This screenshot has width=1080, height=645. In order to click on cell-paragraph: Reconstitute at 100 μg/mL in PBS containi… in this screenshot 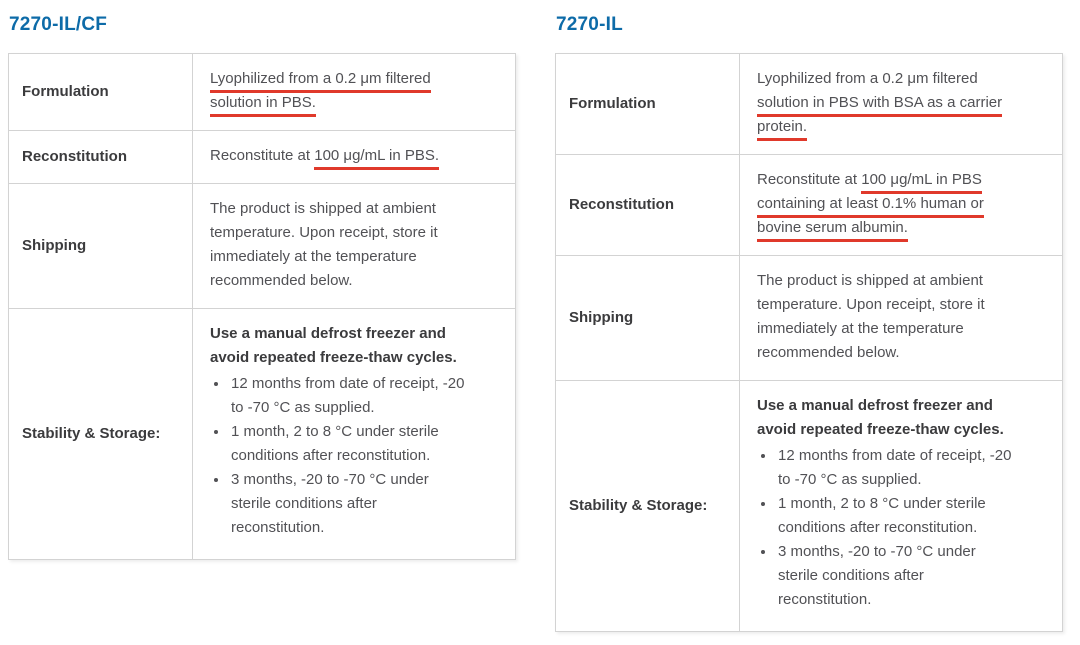, I will do `click(903, 205)`.